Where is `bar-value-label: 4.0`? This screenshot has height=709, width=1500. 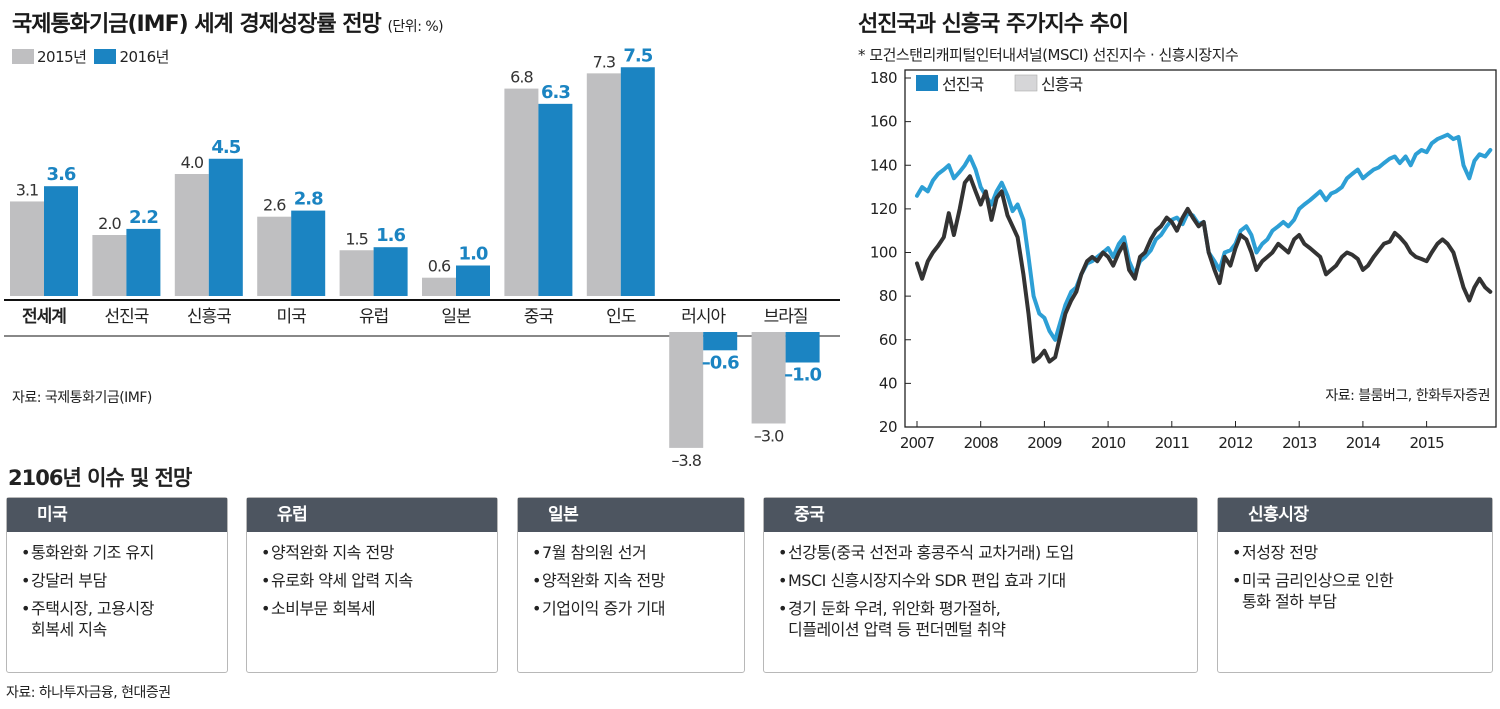
bar-value-label: 4.0 is located at coordinates (192, 162).